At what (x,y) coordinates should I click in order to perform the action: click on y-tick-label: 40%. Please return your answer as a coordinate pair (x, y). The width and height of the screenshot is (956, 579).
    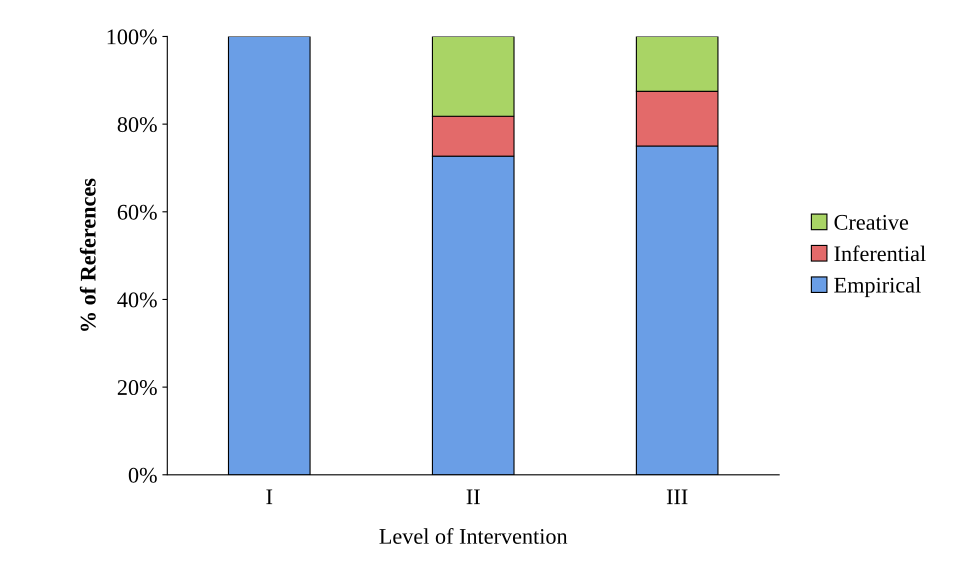
    Looking at the image, I should click on (137, 300).